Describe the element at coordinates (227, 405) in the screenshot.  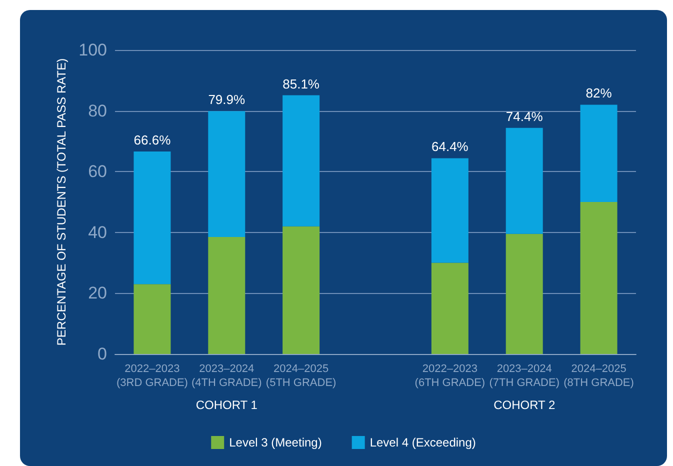
I see `text: COHORT 1` at that location.